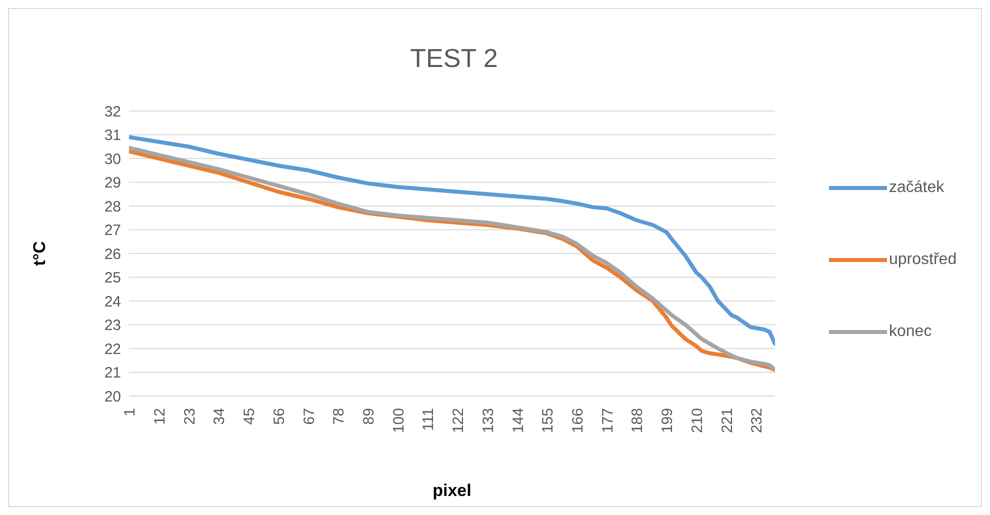 The height and width of the screenshot is (515, 990). I want to click on chart-title: TEST 2, so click(454, 58).